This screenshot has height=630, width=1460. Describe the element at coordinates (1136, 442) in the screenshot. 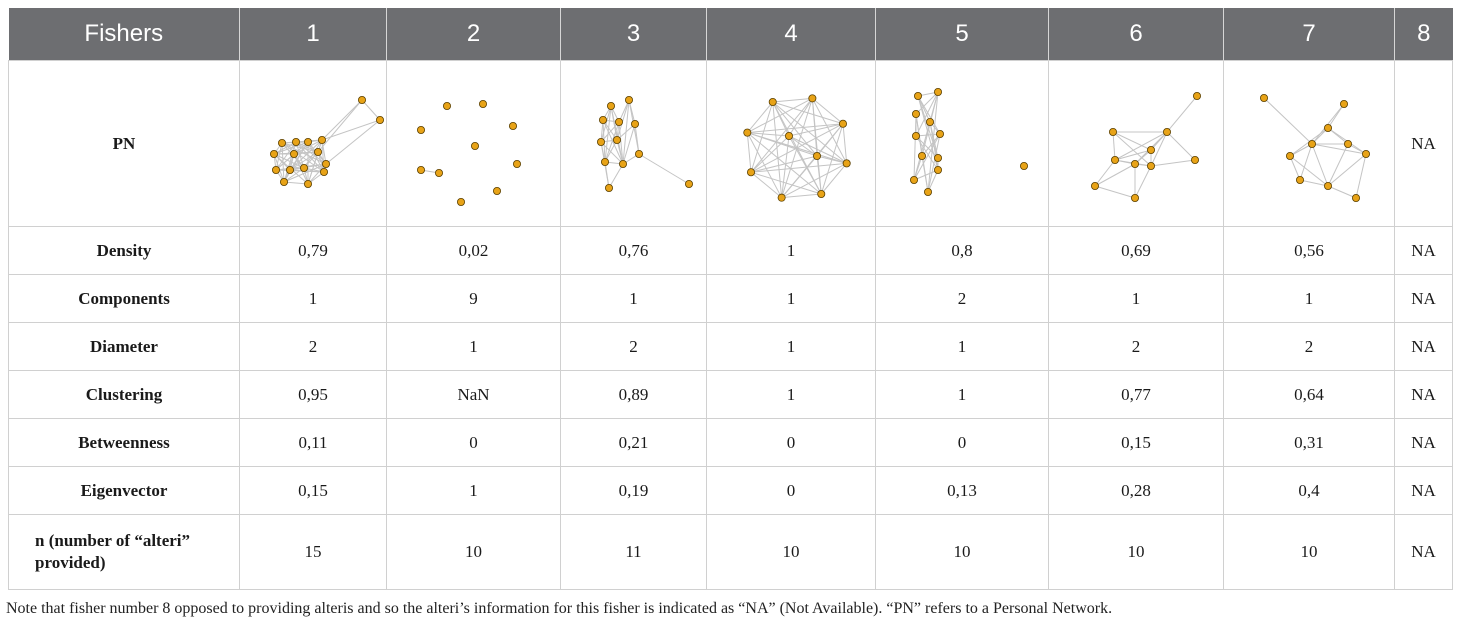

I see `table-cell: 0,15` at that location.